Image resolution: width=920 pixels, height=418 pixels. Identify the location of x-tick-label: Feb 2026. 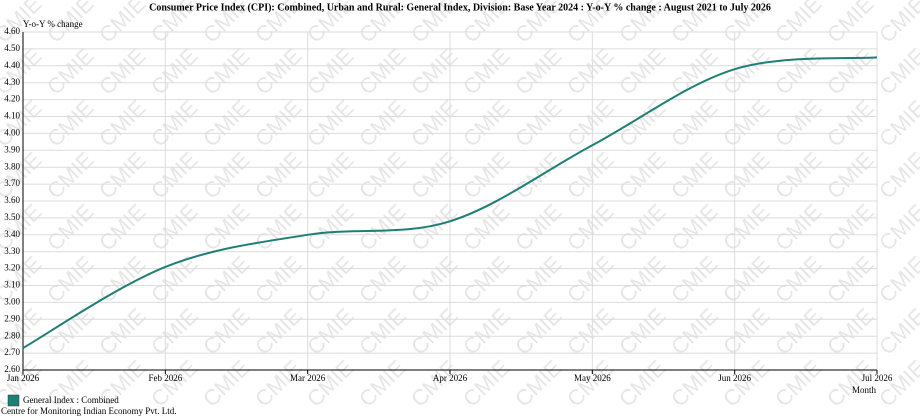
(165, 378).